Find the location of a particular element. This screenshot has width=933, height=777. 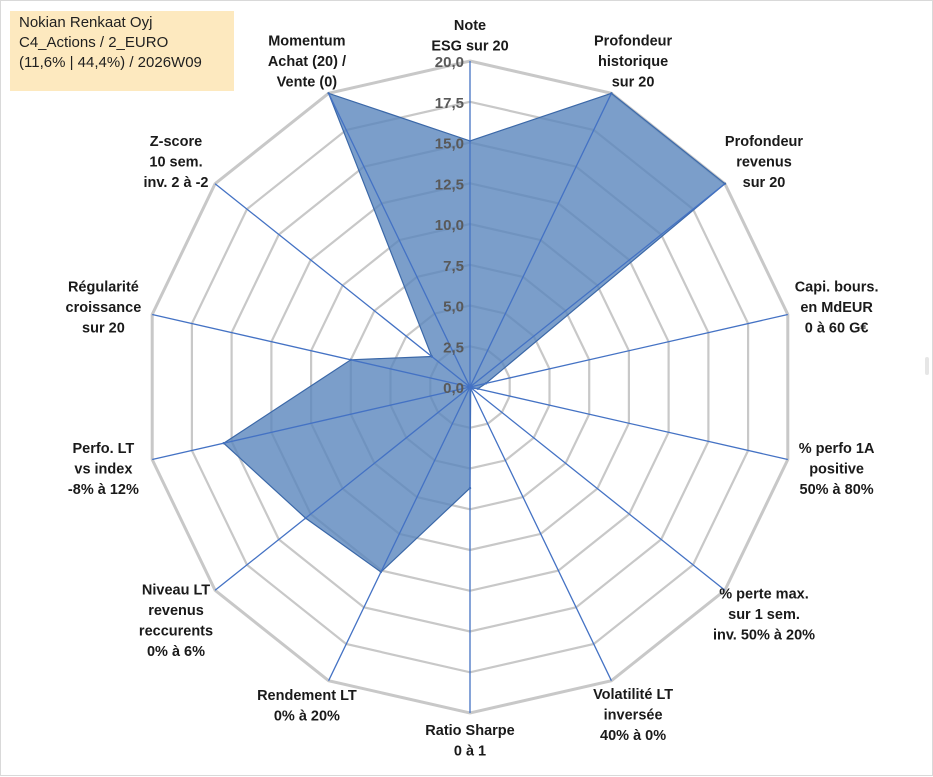

tick-label-6: 15,0 is located at coordinates (449, 144).